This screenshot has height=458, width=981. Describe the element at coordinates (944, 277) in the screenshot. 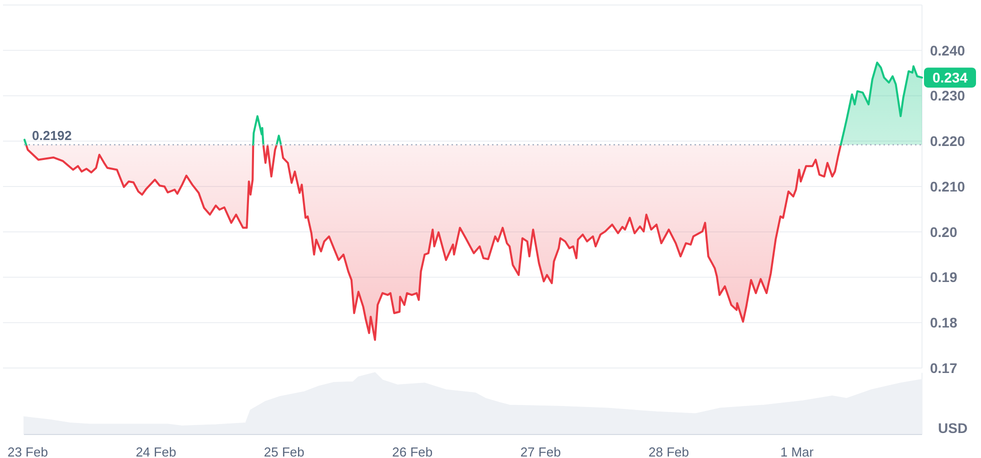

I see `y-tick-label: 0.19` at that location.